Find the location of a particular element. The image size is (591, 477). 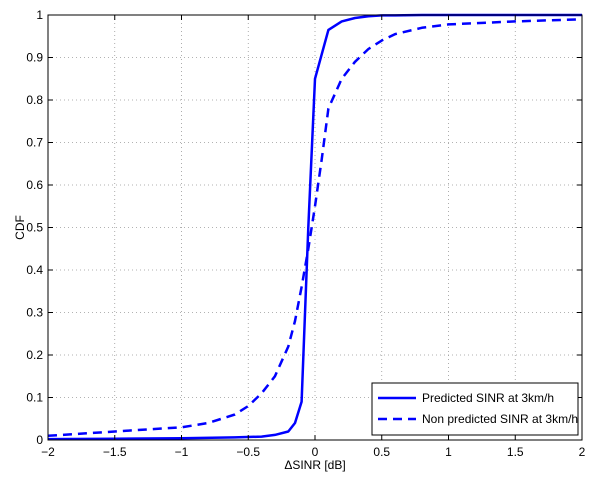

y-tick-label: 0.3 is located at coordinates (34, 313).